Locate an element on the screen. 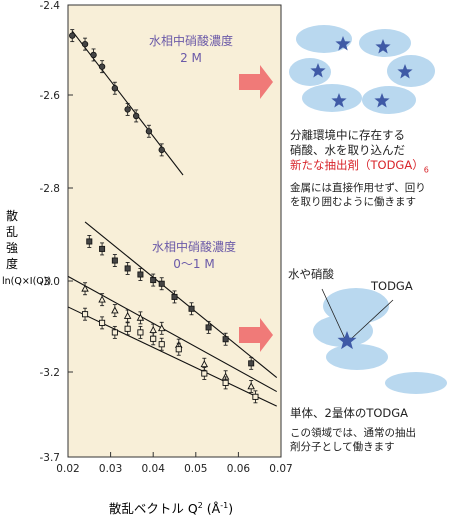 The image size is (450, 519). x-tick-label: 0.04 is located at coordinates (154, 469).